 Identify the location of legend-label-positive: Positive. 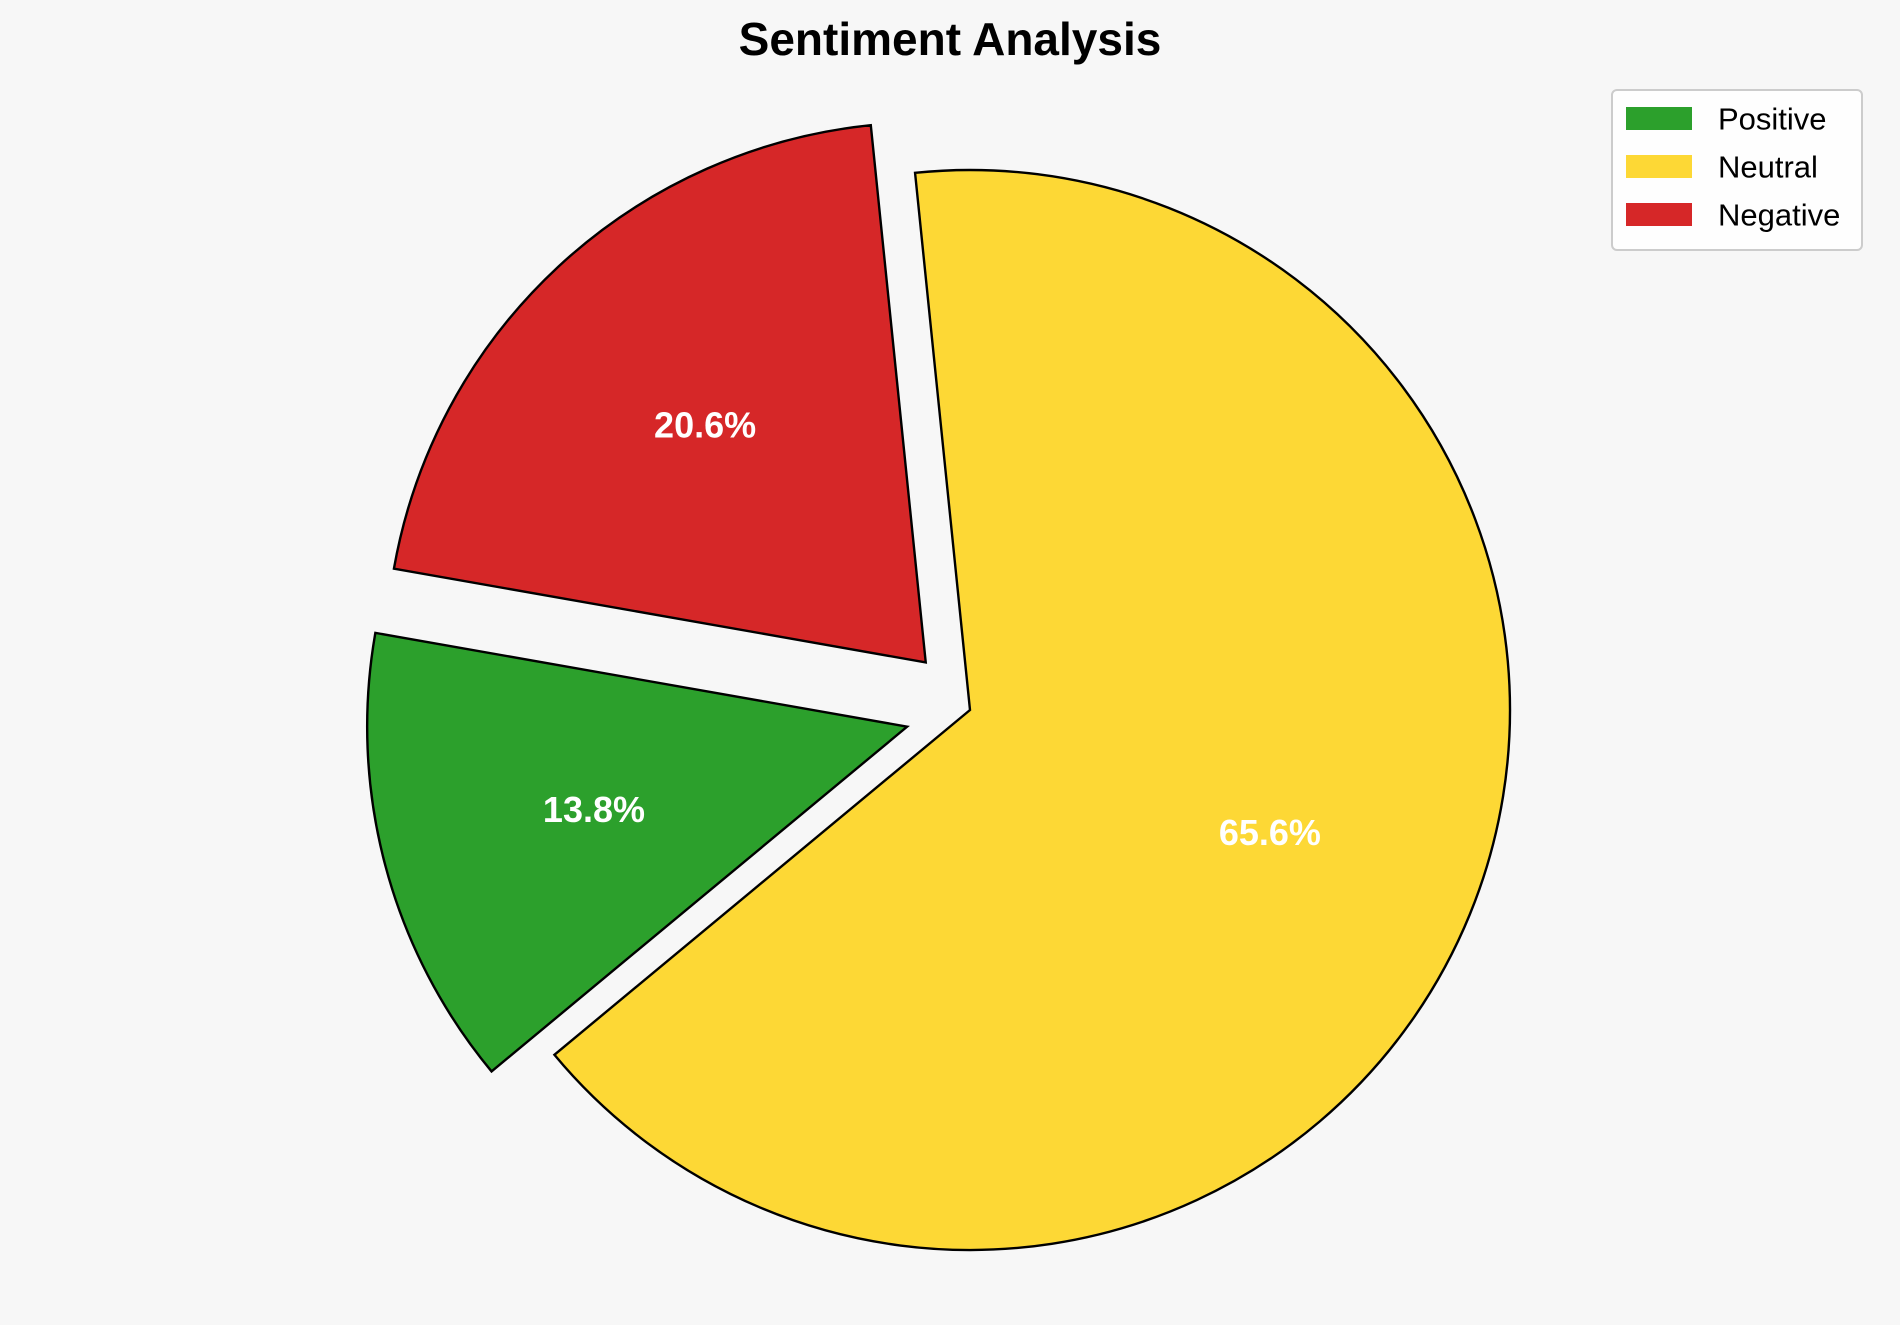
(1772, 119).